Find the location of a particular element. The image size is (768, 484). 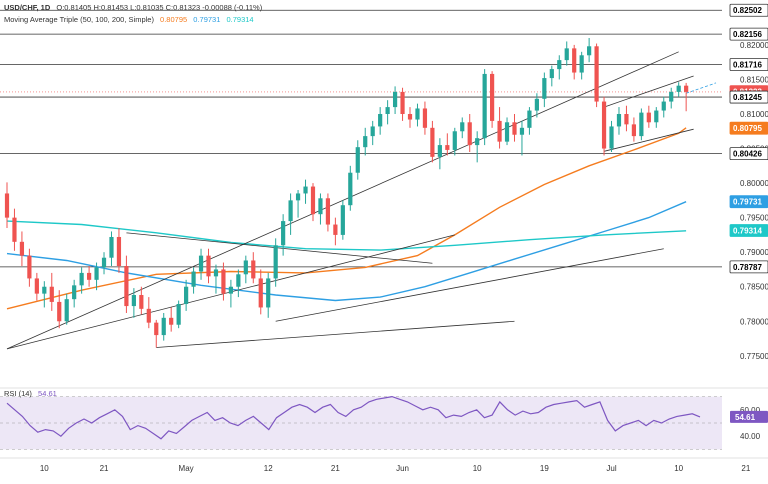

price-tag-ma200: 0.79314 is located at coordinates (748, 230).